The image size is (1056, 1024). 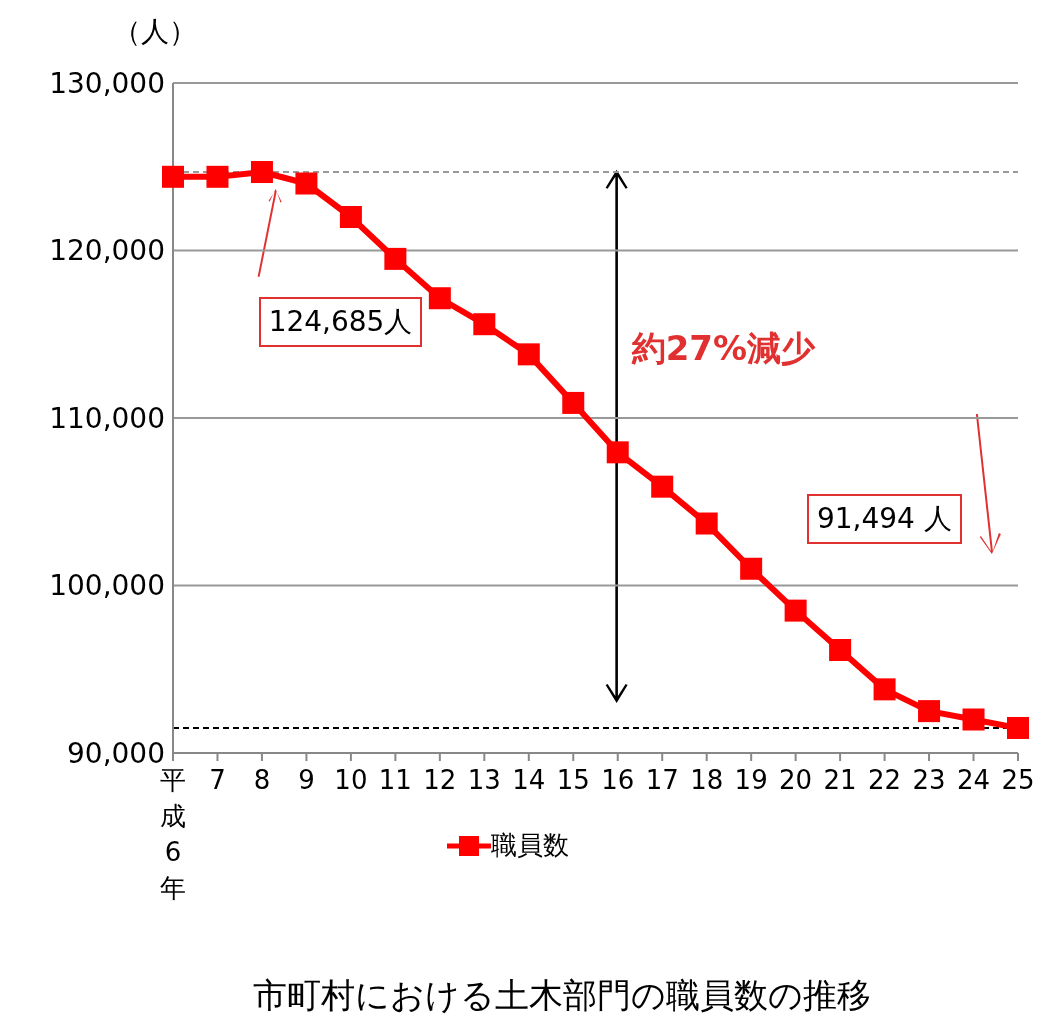 I want to click on x-tick-label: 15, so click(x=573, y=780).